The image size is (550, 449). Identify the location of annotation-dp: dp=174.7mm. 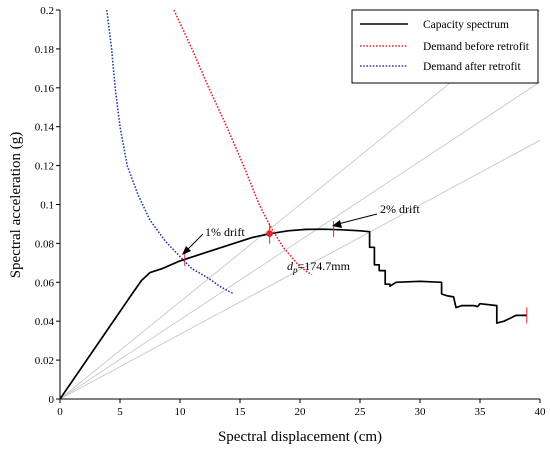
(319, 267).